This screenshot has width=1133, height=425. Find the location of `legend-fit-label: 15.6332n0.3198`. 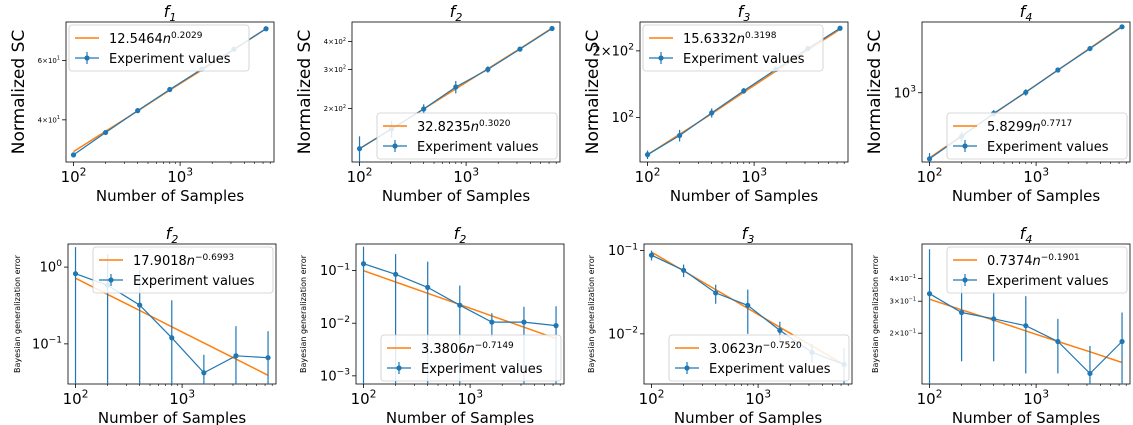

legend-fit-label: 15.6332n0.3198 is located at coordinates (730, 39).